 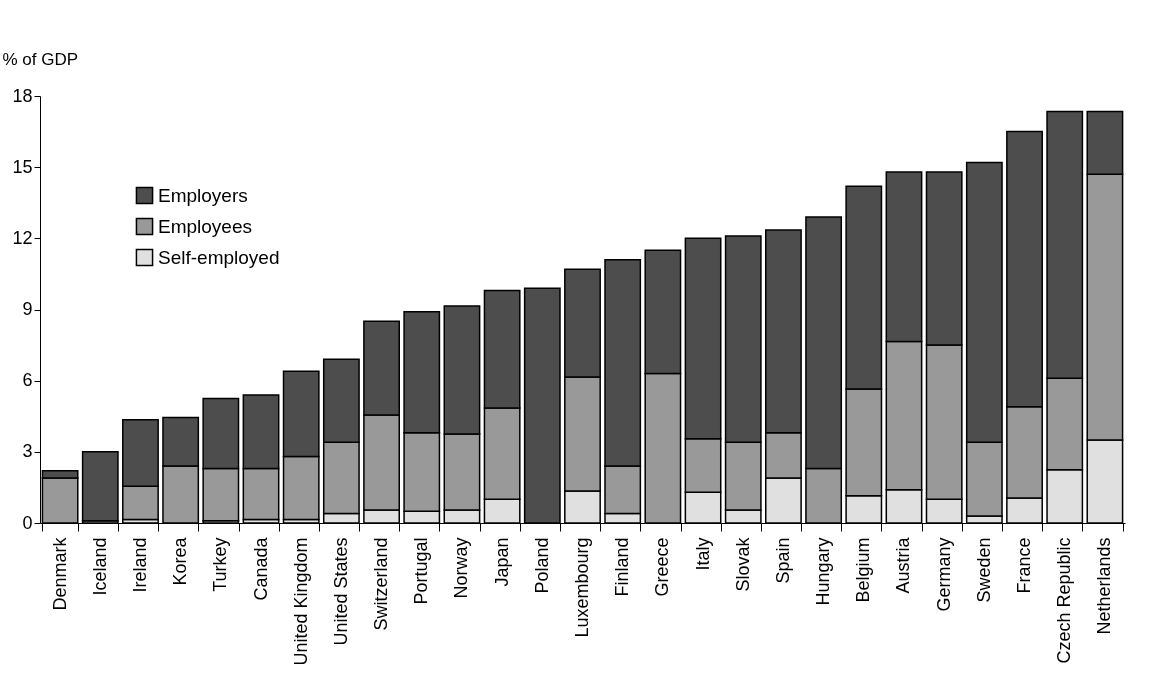 What do you see at coordinates (27, 309) in the screenshot?
I see `y-tick-label: 9` at bounding box center [27, 309].